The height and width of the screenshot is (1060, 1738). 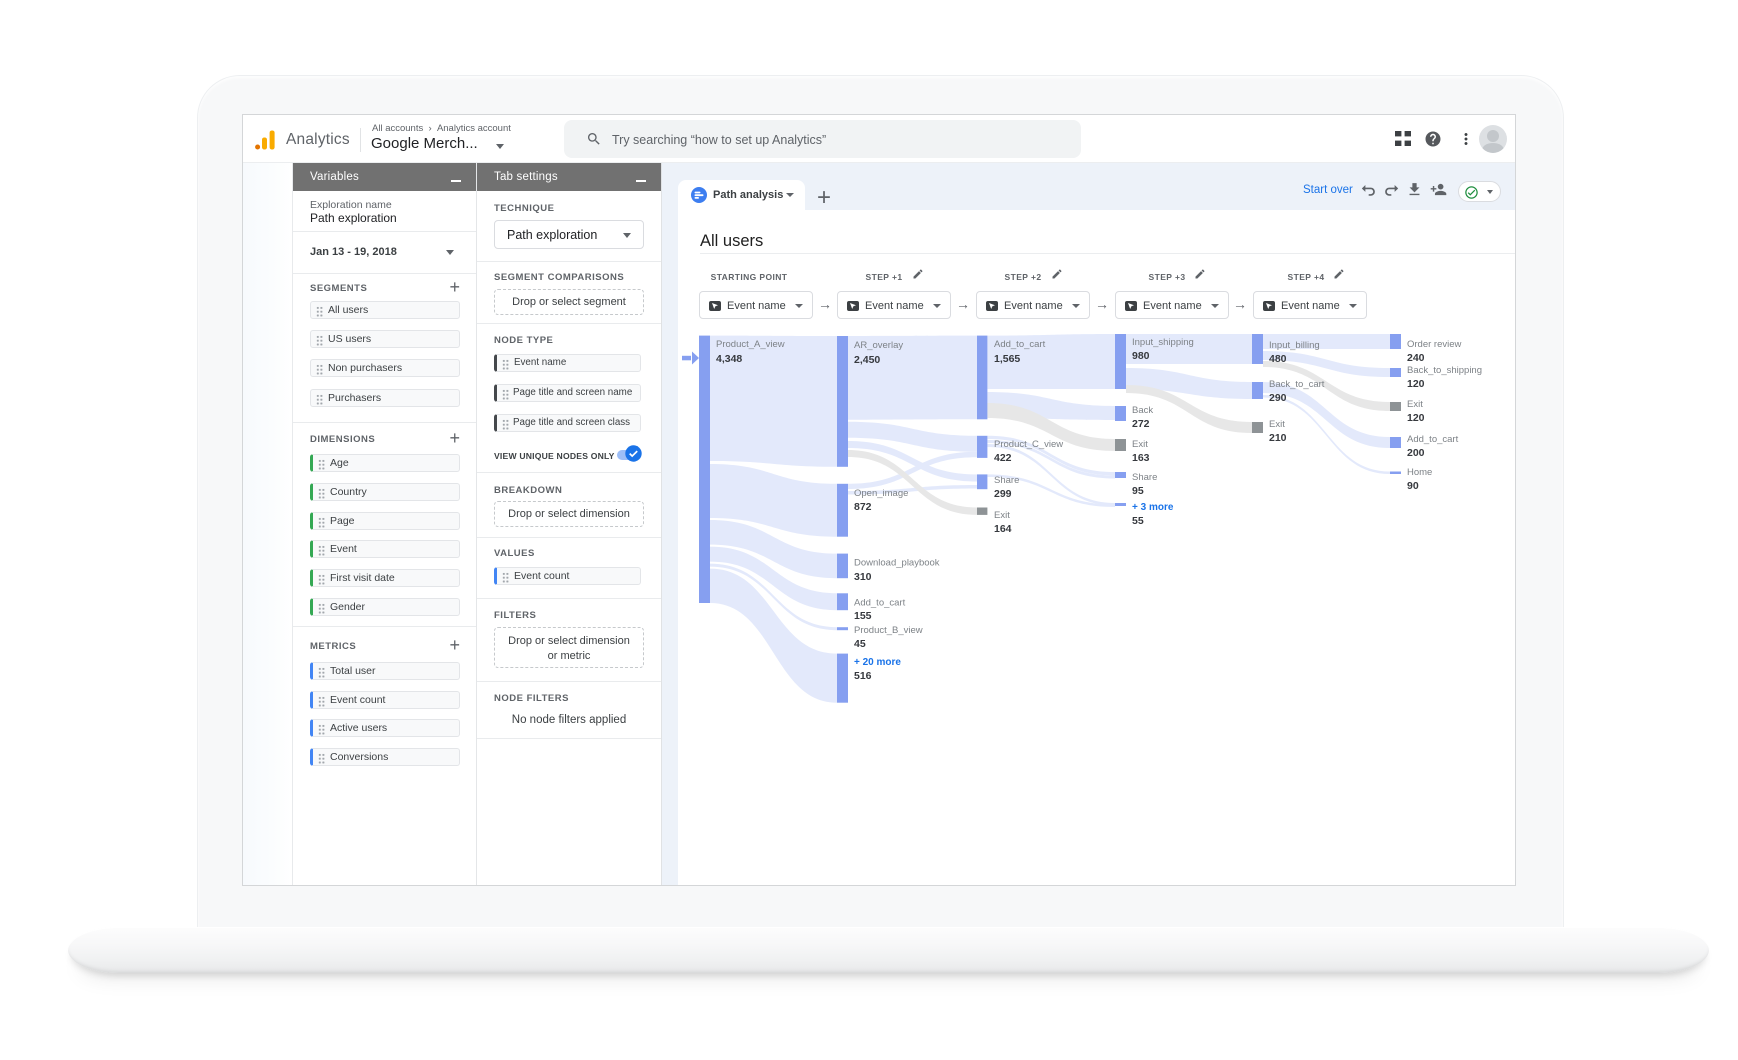 What do you see at coordinates (1416, 453) in the screenshot?
I see `svg-text: 200` at bounding box center [1416, 453].